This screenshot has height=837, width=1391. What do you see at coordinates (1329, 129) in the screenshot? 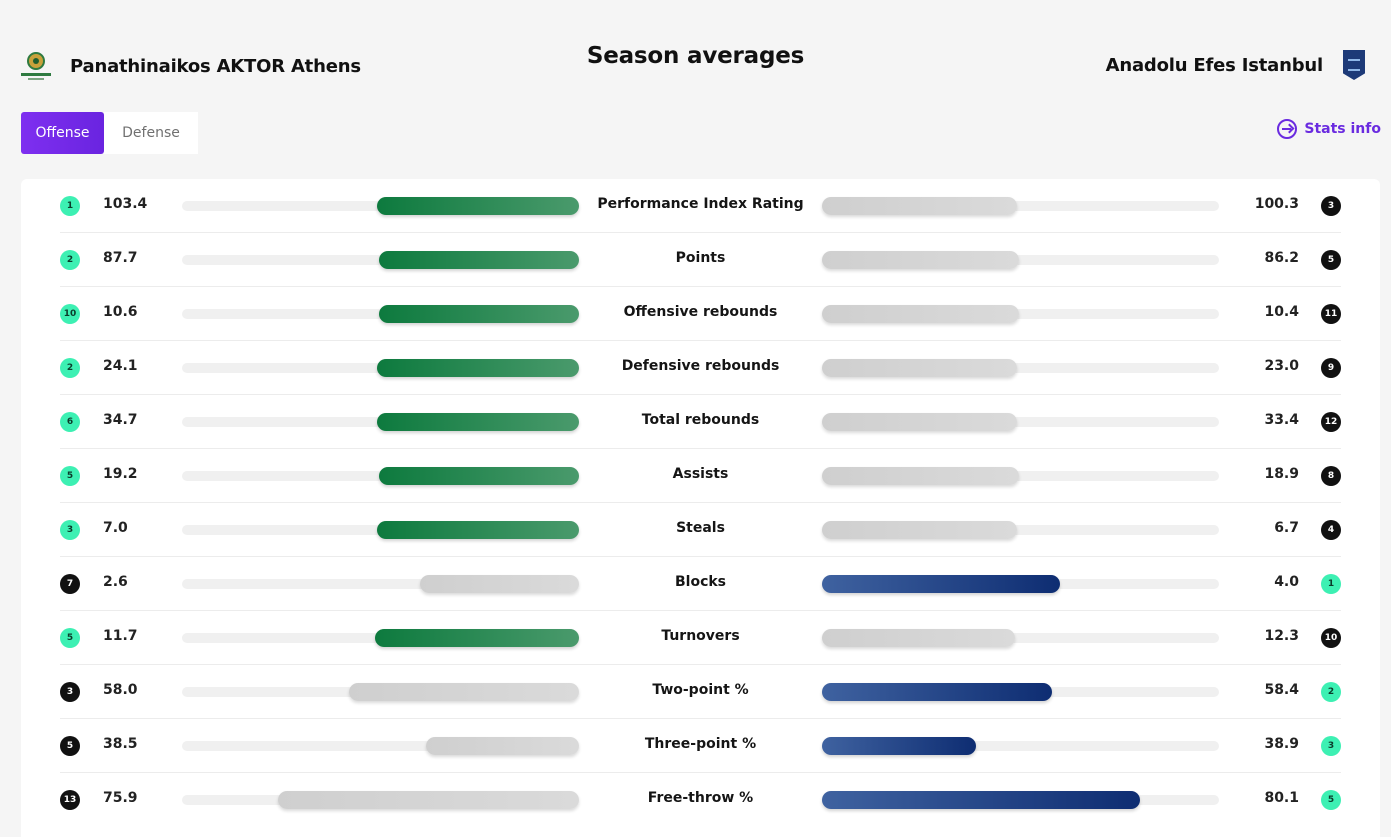
I see `stats-info-link: Stats info` at bounding box center [1329, 129].